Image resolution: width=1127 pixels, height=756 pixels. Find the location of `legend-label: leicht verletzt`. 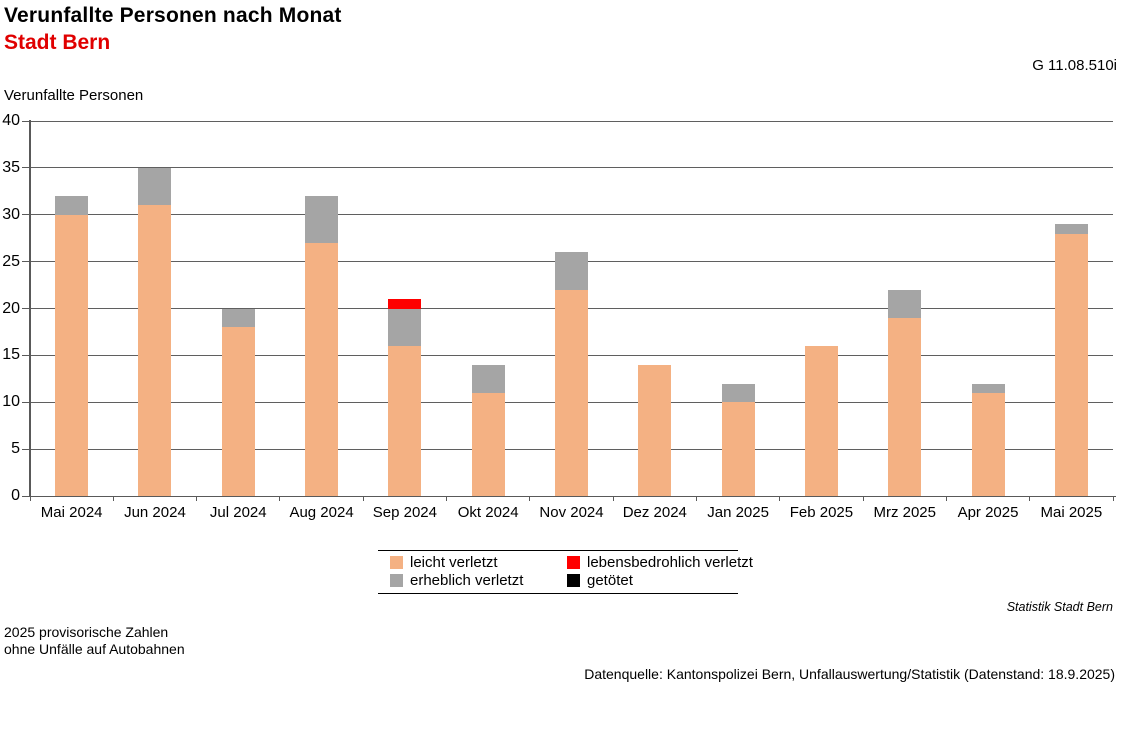

legend-label: leicht verletzt is located at coordinates (454, 562).